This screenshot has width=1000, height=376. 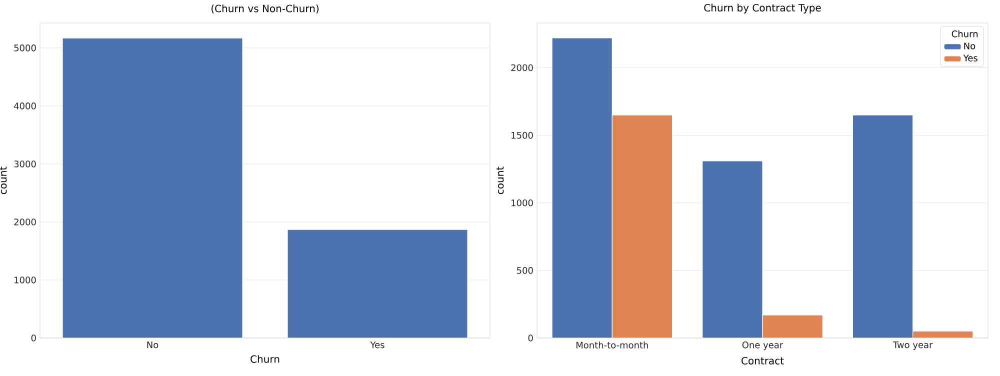 I want to click on legend-title: Churn, so click(x=965, y=34).